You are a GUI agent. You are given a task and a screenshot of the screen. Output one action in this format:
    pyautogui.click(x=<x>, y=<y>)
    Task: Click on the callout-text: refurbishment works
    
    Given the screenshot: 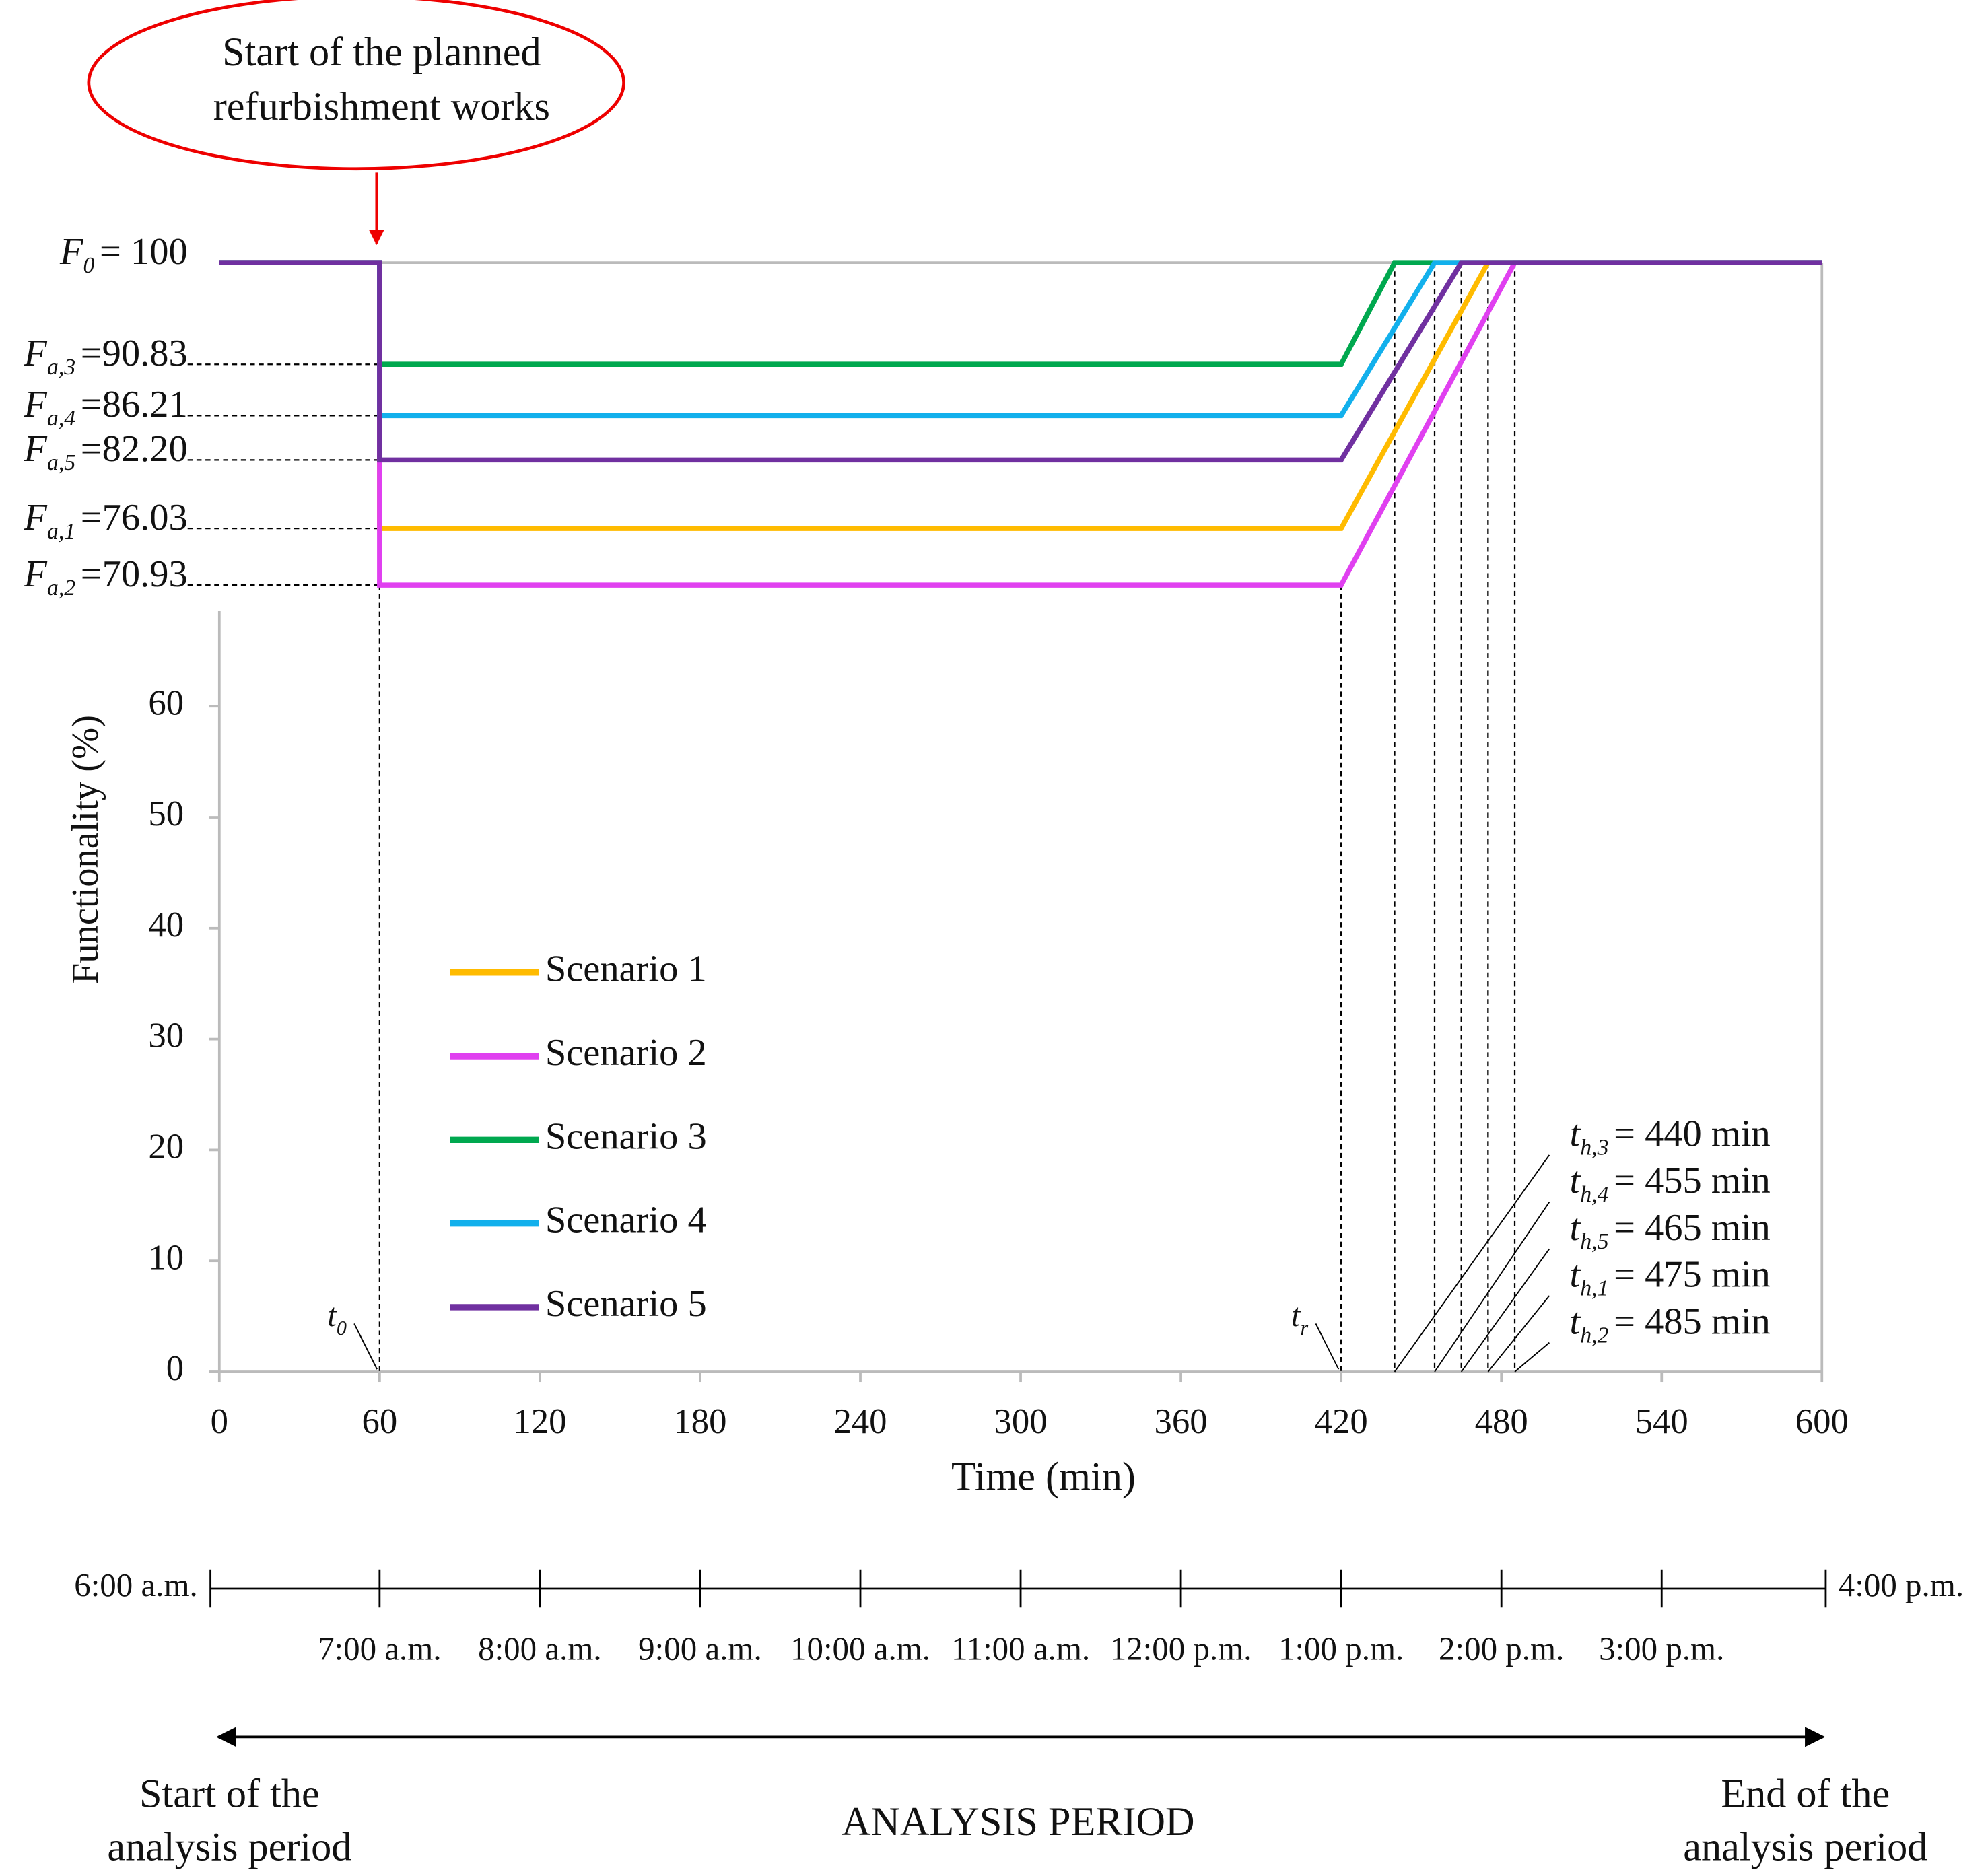 What is the action you would take?
    pyautogui.click(x=382, y=106)
    